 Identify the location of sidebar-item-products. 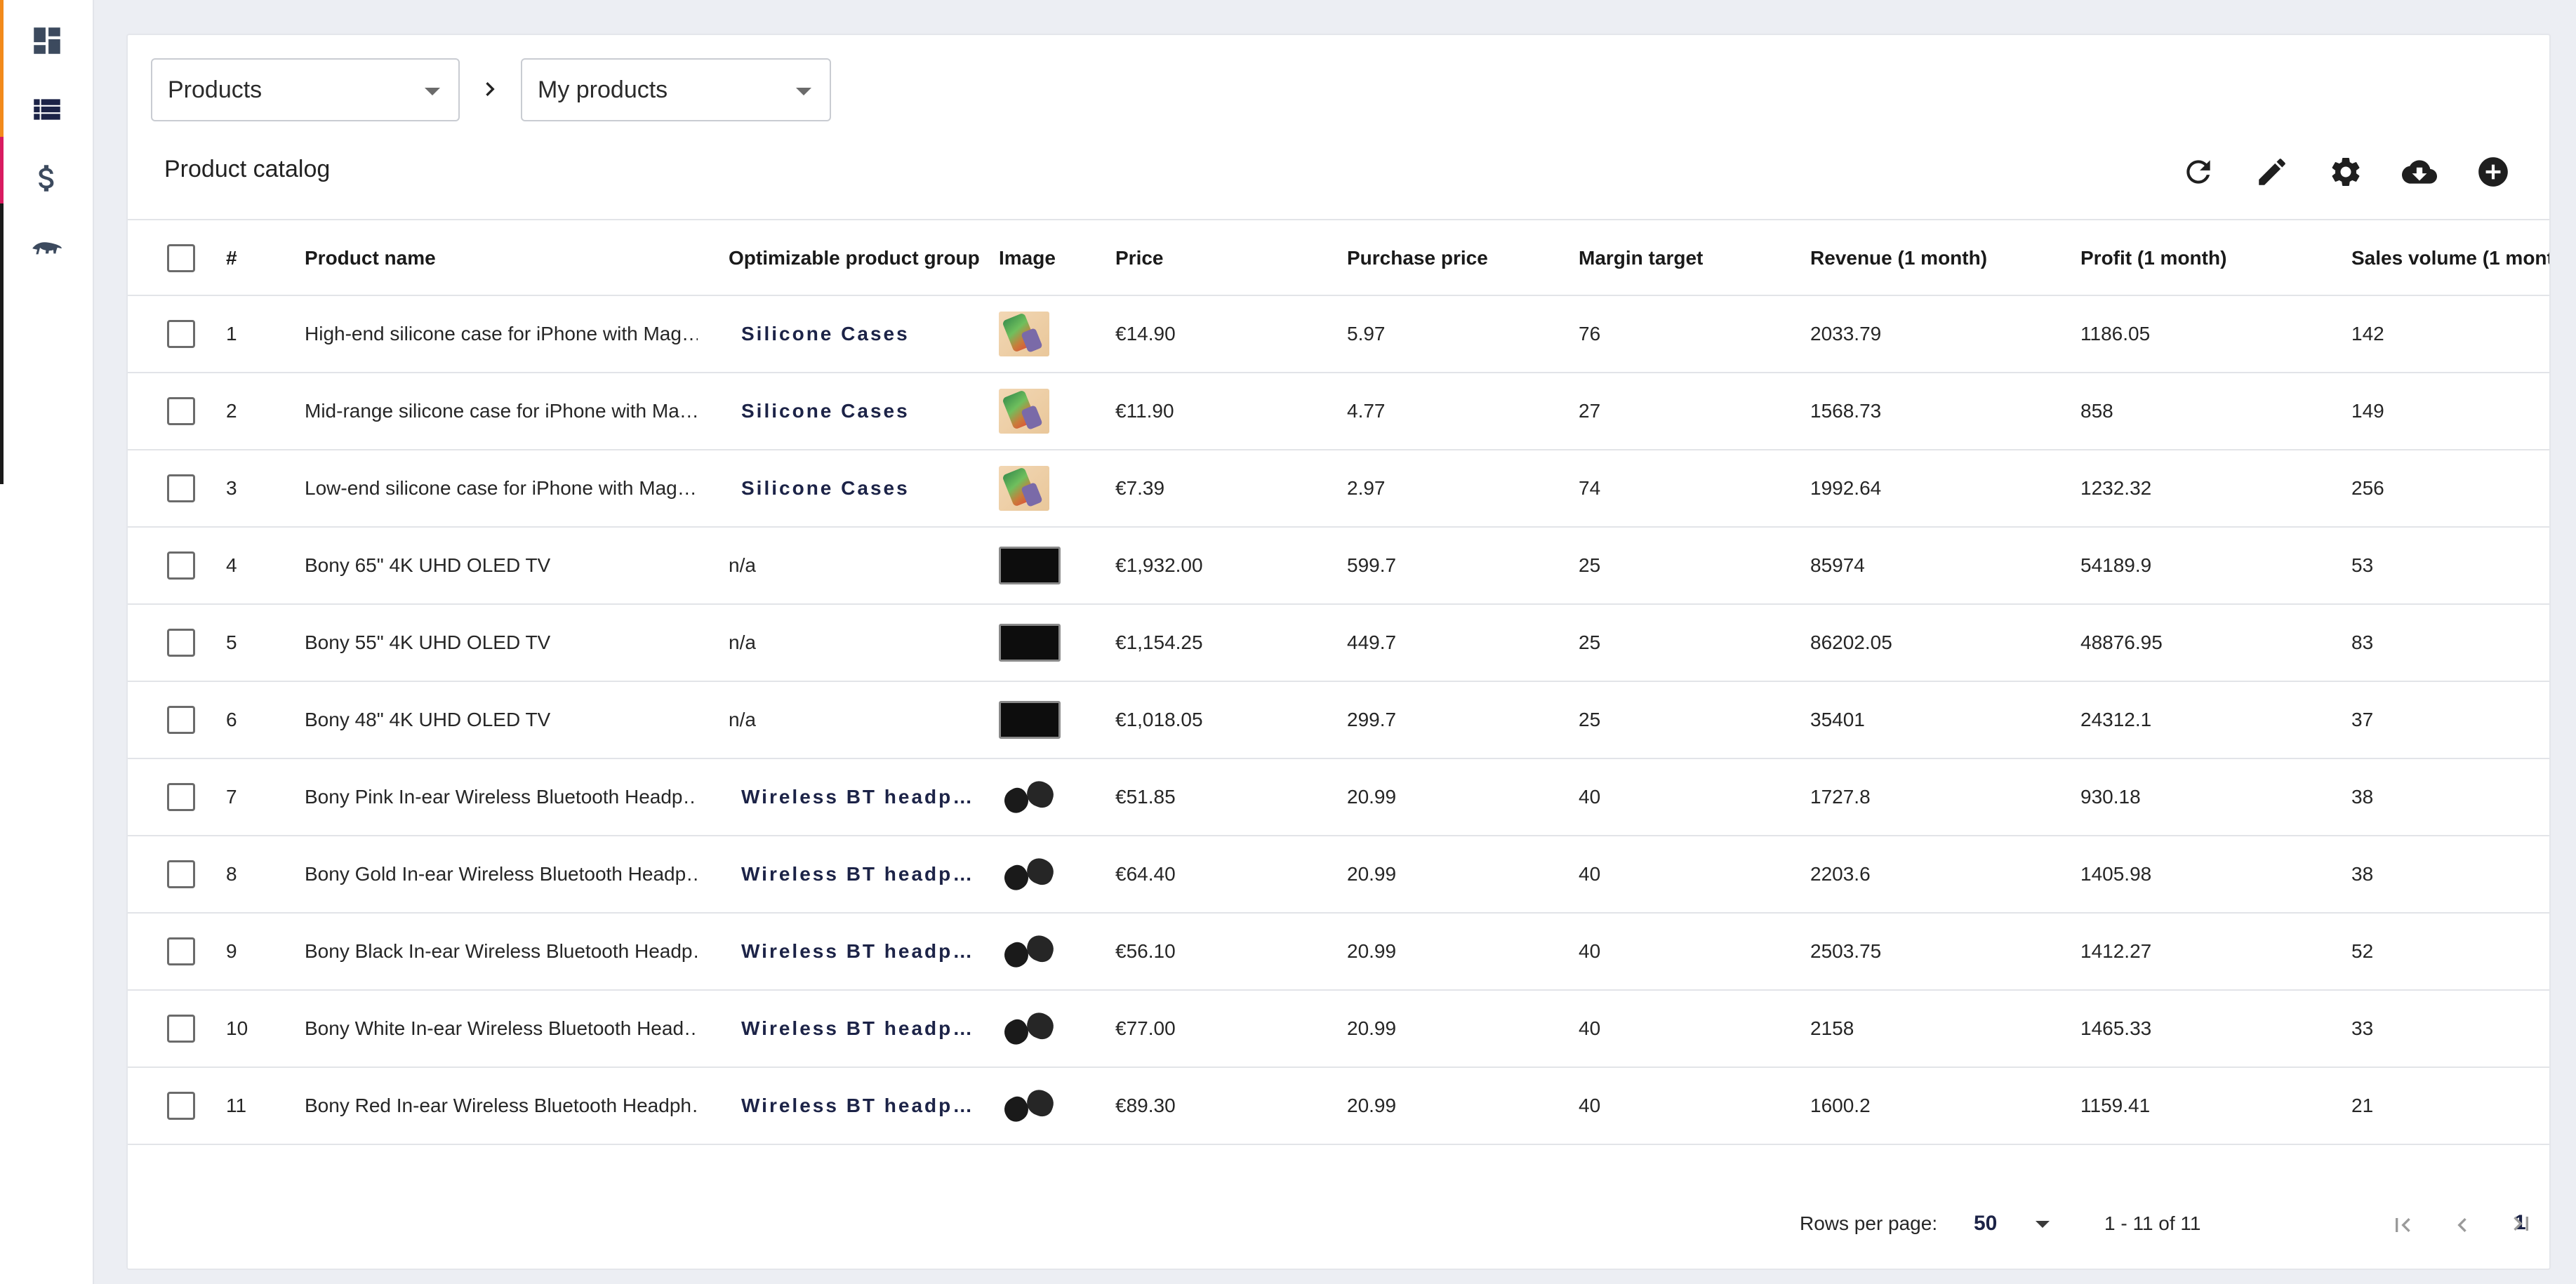
(47, 110).